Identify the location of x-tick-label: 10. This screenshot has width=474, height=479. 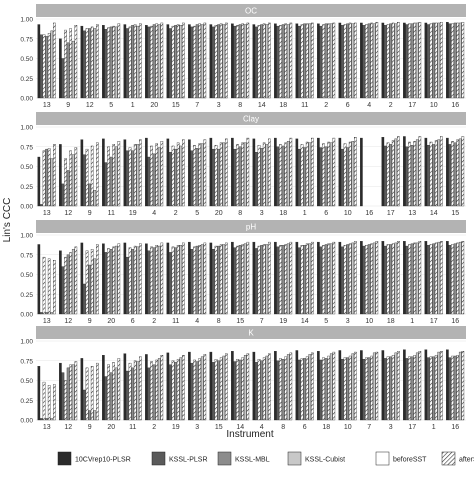
(434, 105).